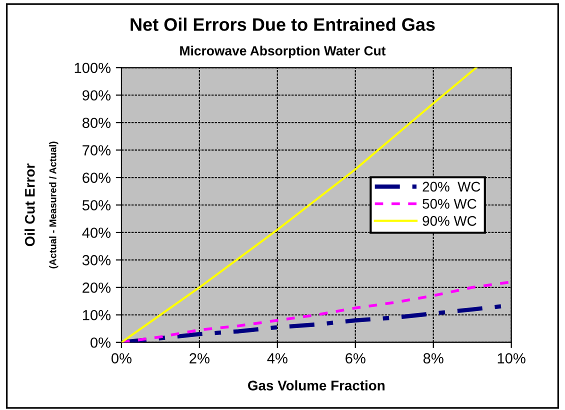 This screenshot has width=565, height=410. What do you see at coordinates (356, 358) in the screenshot?
I see `x-tick-label: 6%` at bounding box center [356, 358].